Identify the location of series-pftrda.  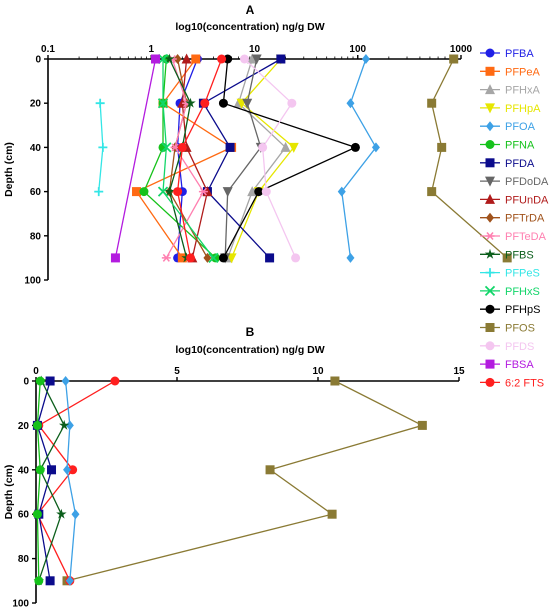
(188, 158).